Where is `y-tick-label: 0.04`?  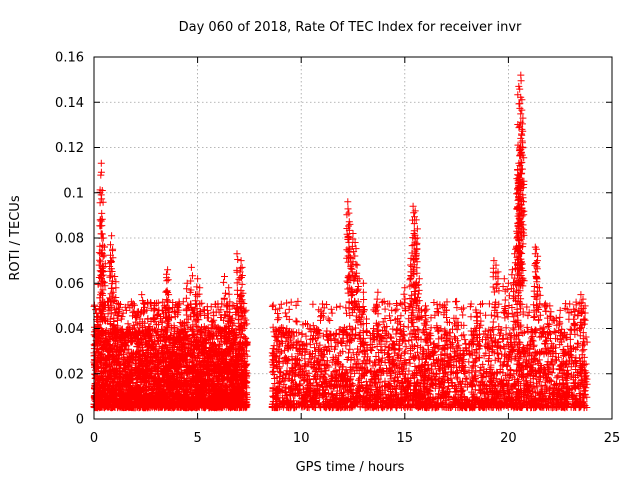
y-tick-label: 0.04 is located at coordinates (69, 329).